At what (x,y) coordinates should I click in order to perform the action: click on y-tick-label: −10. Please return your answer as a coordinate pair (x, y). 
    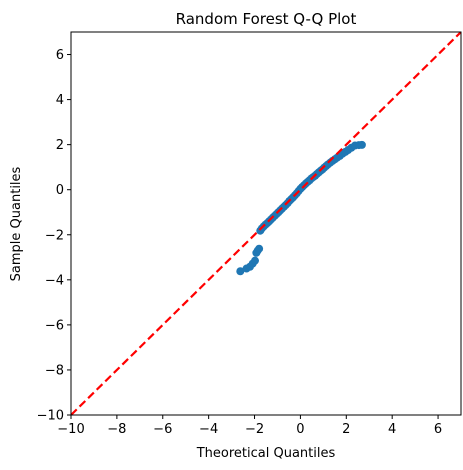
    Looking at the image, I should click on (50, 416).